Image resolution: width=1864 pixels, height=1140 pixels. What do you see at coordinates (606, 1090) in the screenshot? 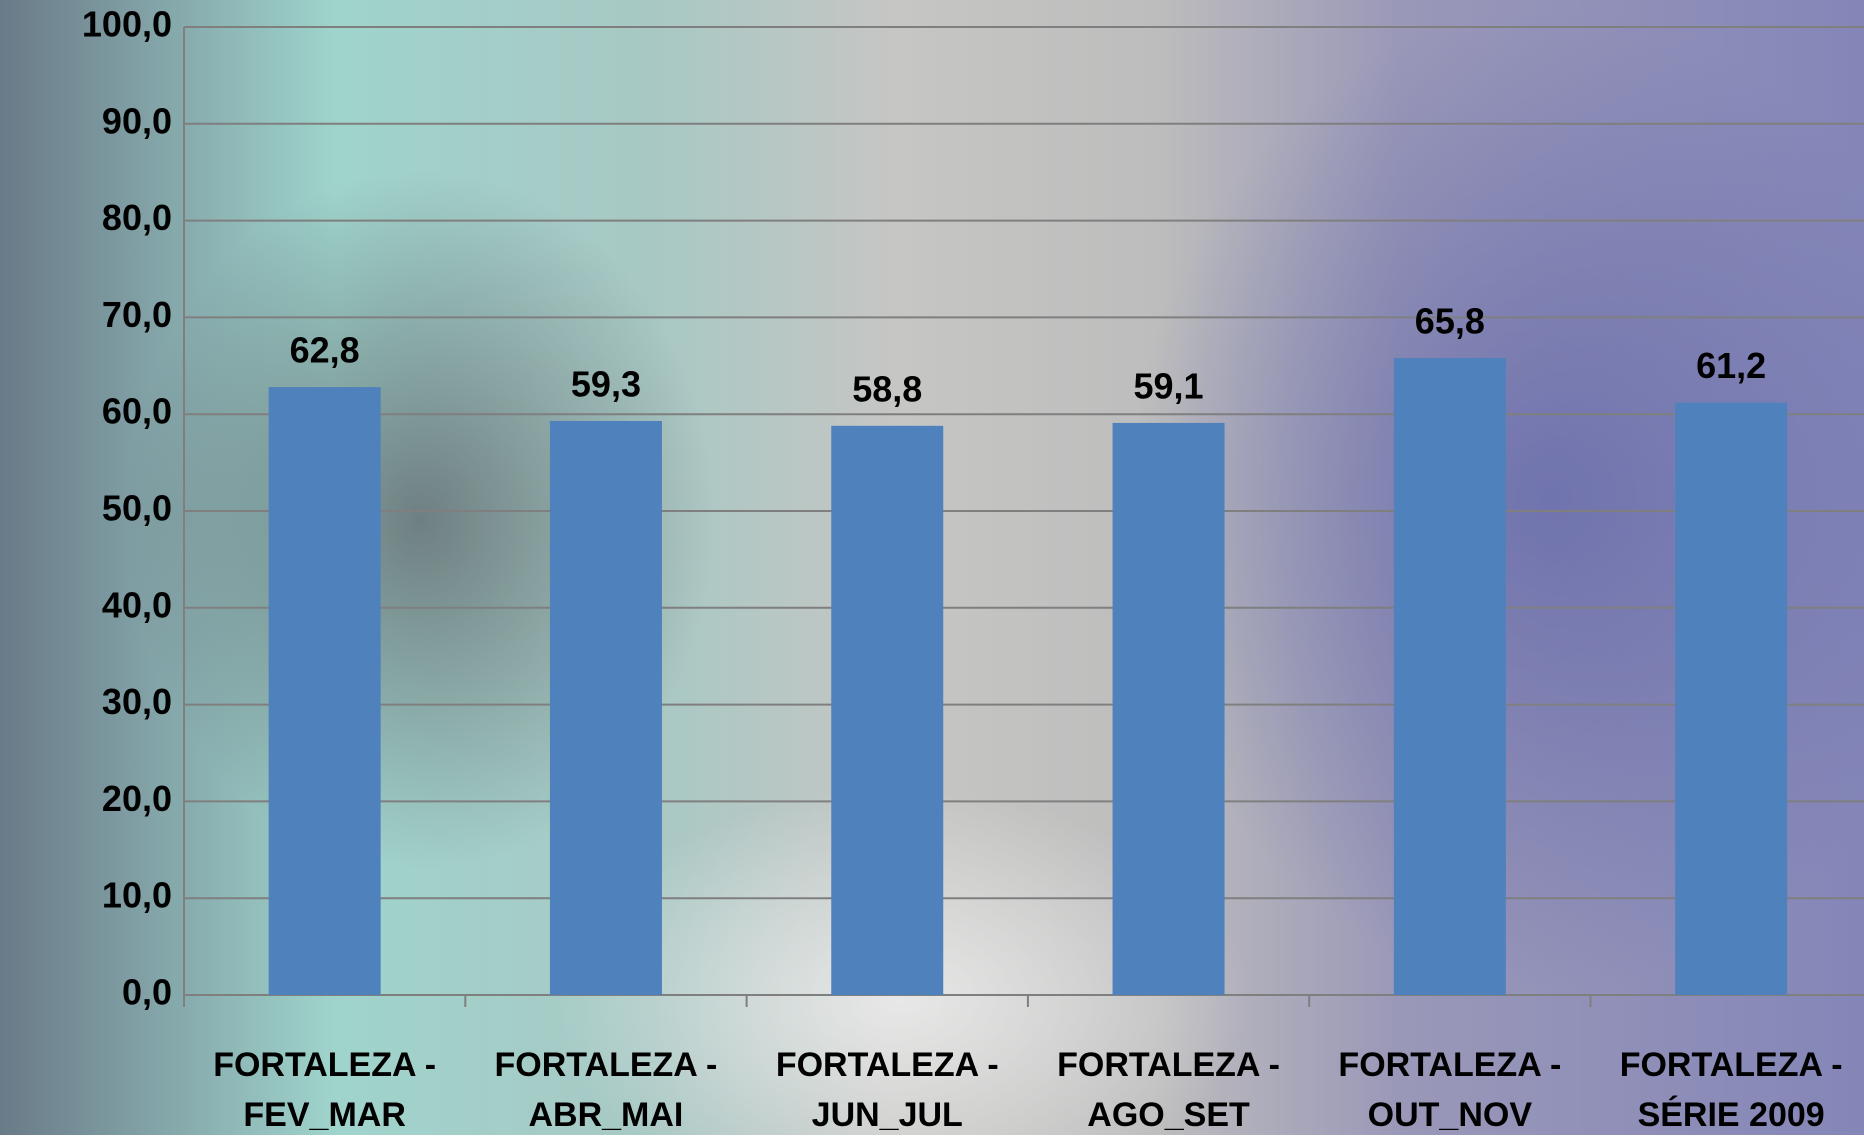
I see `x-tick-label: FORTALEZA - ABR_MAI` at bounding box center [606, 1090].